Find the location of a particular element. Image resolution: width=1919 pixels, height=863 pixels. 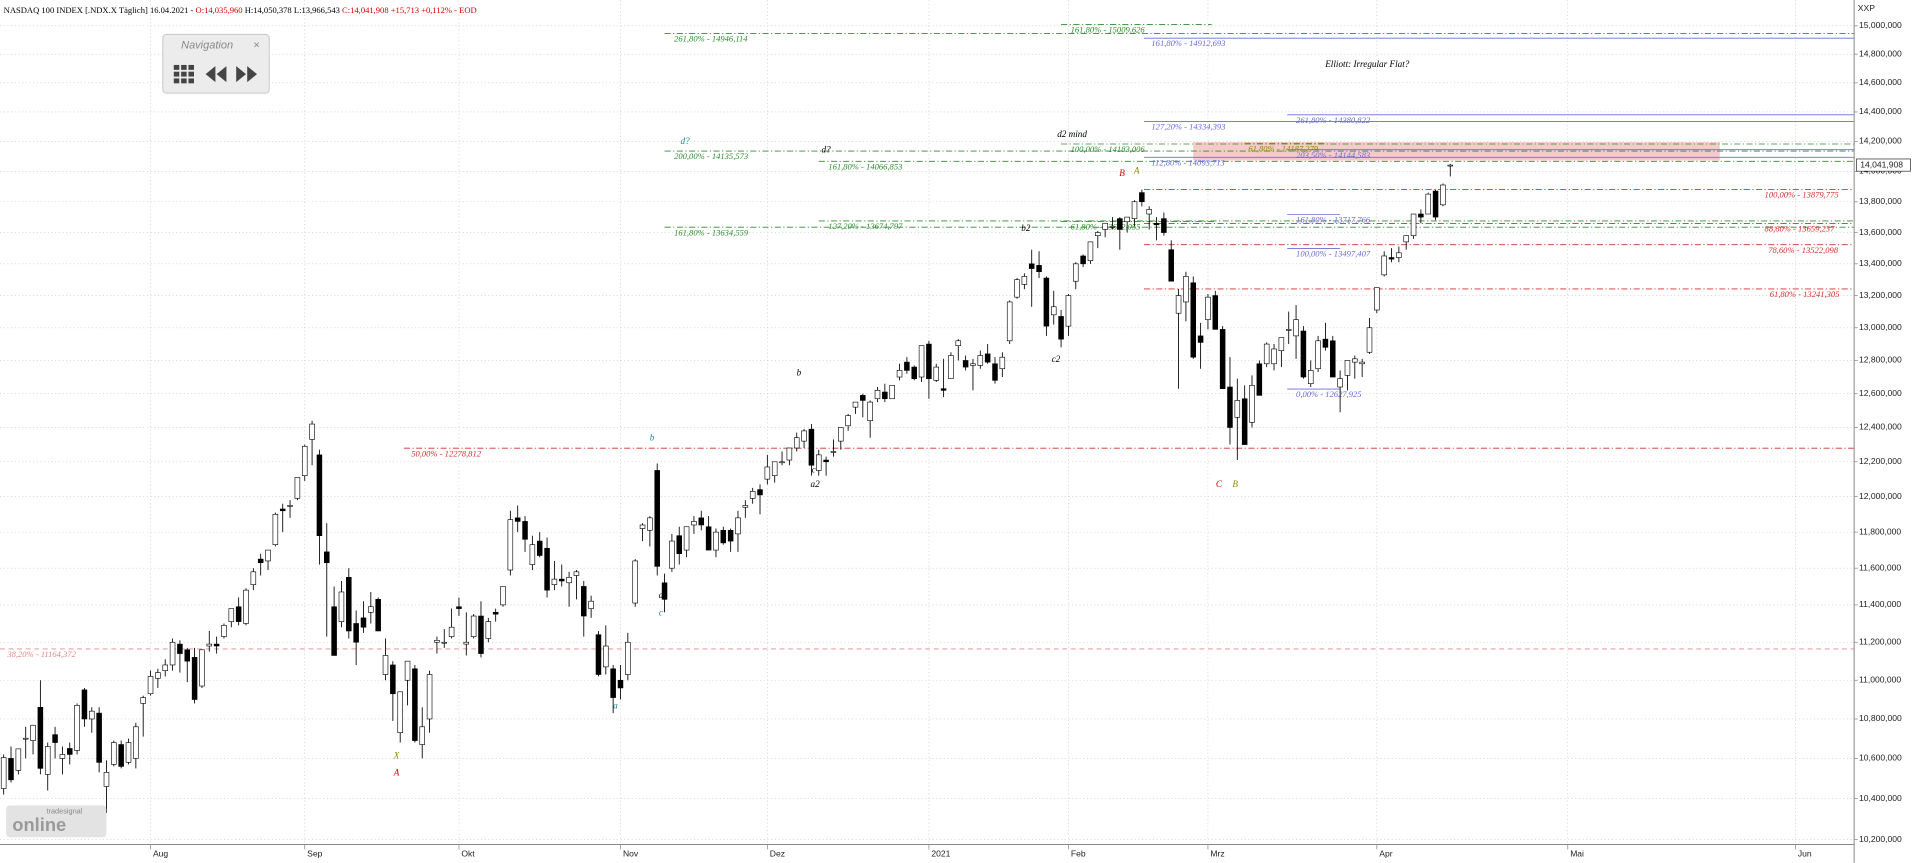

y-tick-label: 11,000,000 is located at coordinates (1880, 680).